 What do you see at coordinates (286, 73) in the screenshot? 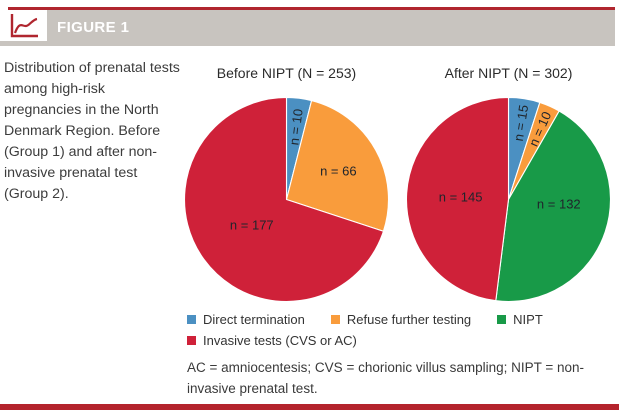
I see `pie-title-before: Before NIPT (N = 253)` at bounding box center [286, 73].